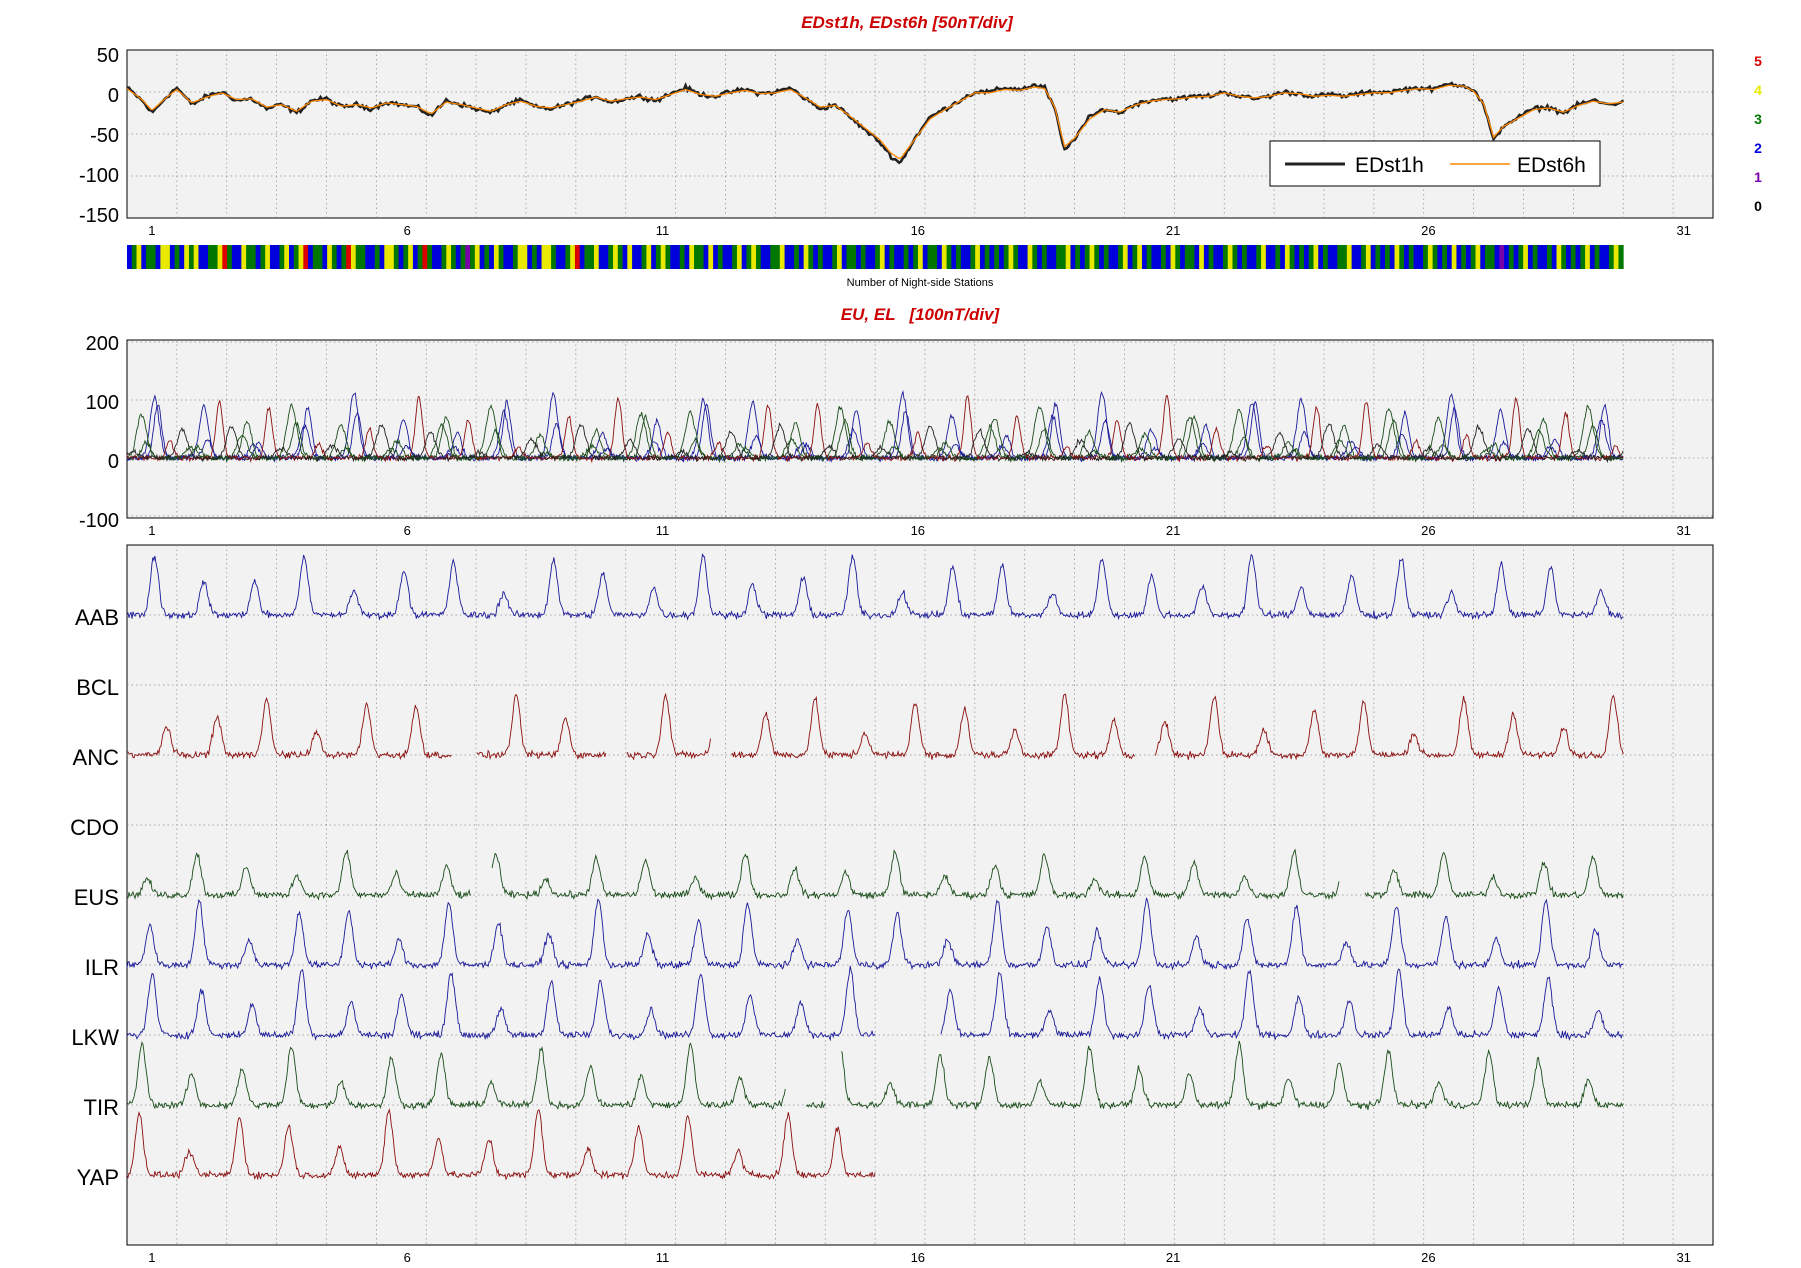 The height and width of the screenshot is (1268, 1801). What do you see at coordinates (907, 22) in the screenshot?
I see `edst-title: EDst1h, EDst6h [50nT/div]` at bounding box center [907, 22].